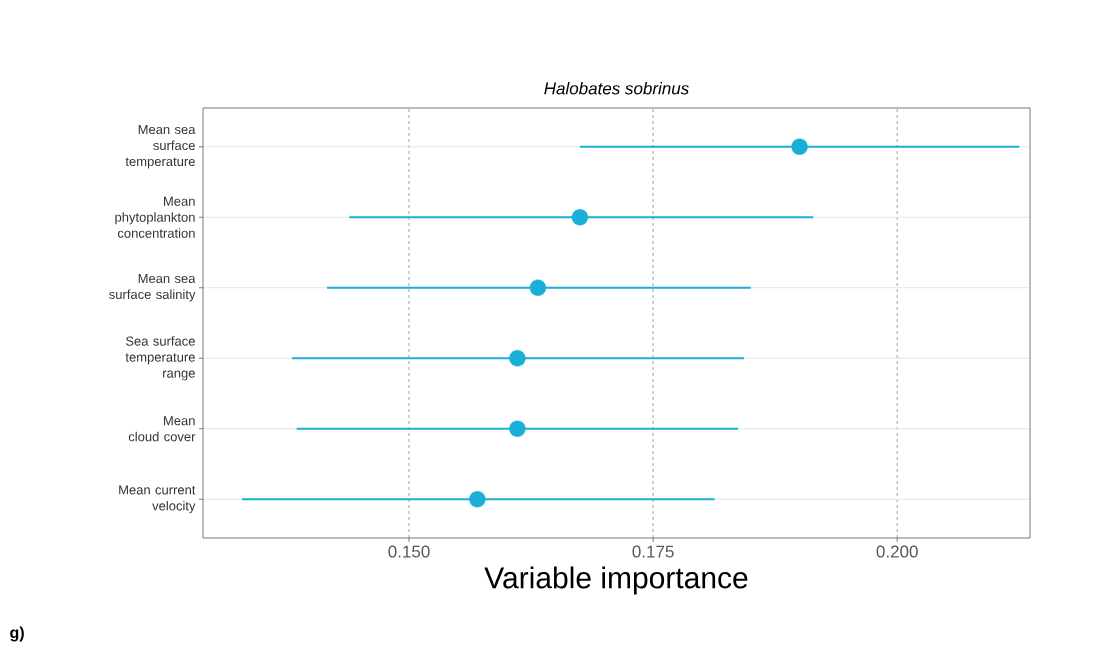 The height and width of the screenshot is (649, 1110). Describe the element at coordinates (155, 217) in the screenshot. I see `y-tick-label: Mean phytoplankton concentration` at that location.